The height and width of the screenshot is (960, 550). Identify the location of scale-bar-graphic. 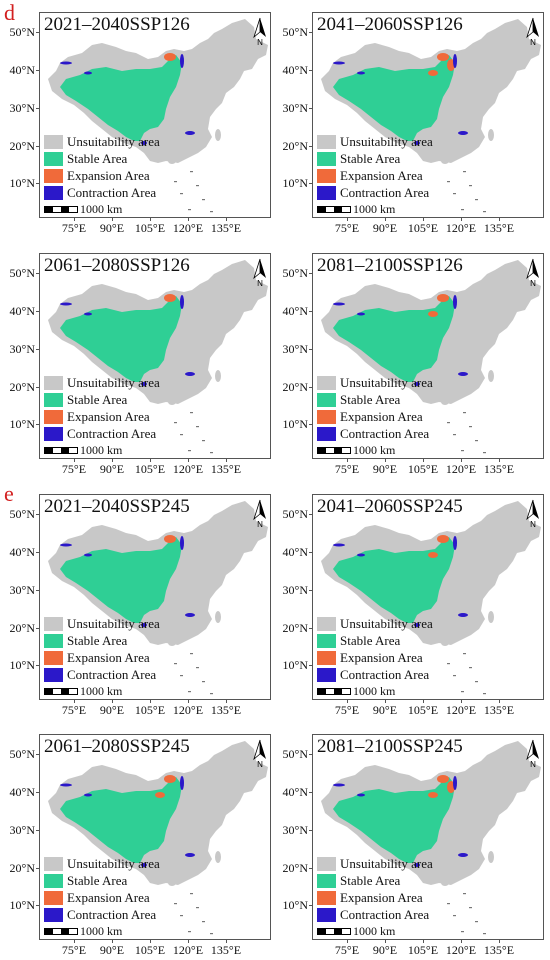
(334, 691).